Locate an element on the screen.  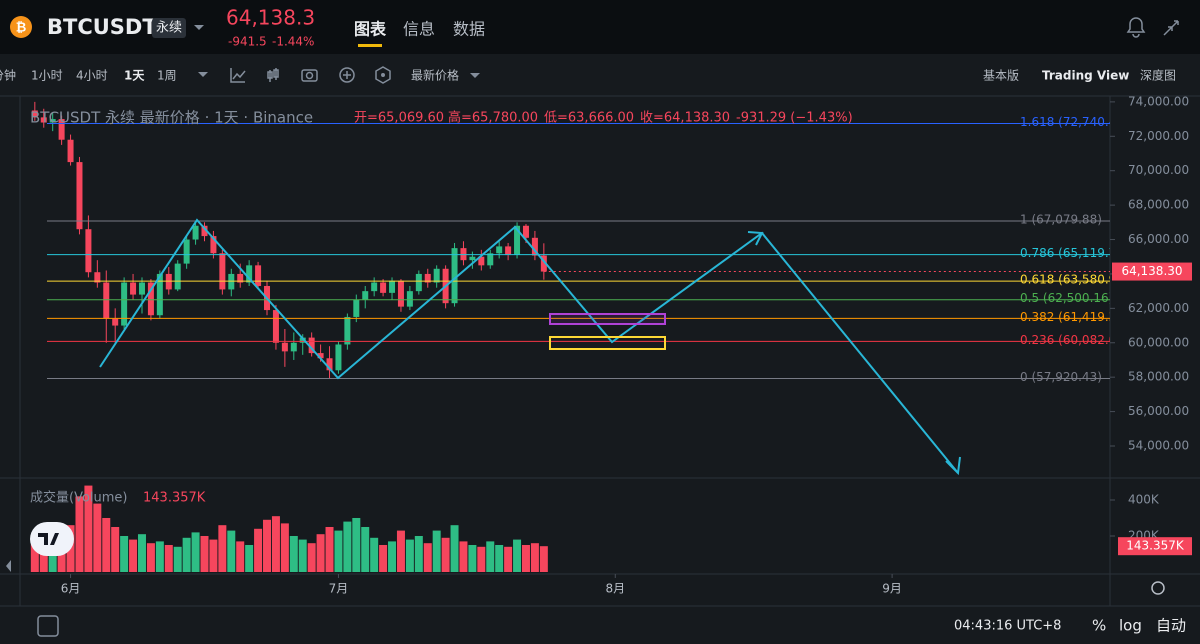
price-change-pct: -1.44% is located at coordinates (293, 42).